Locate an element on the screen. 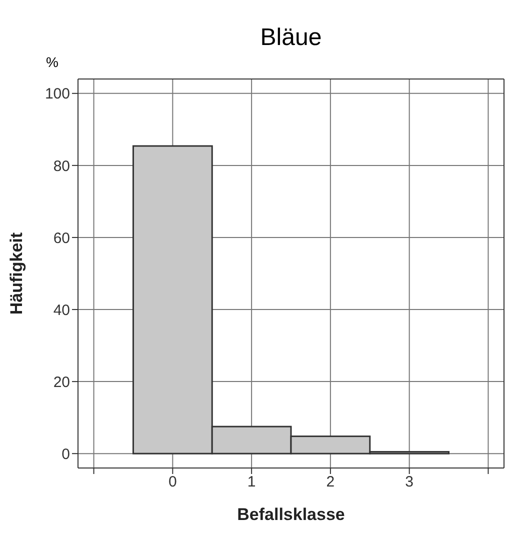 The height and width of the screenshot is (551, 528). x-tick-label: 3 is located at coordinates (409, 482).